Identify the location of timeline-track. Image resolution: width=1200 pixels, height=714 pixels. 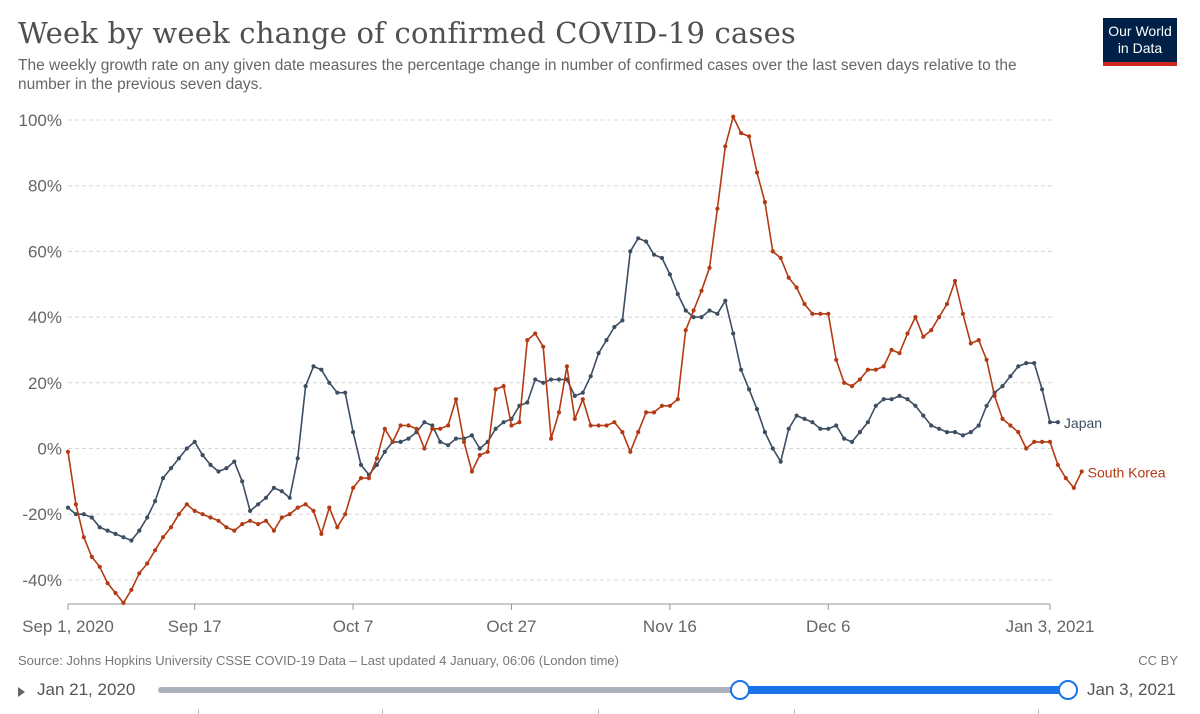
(613, 690).